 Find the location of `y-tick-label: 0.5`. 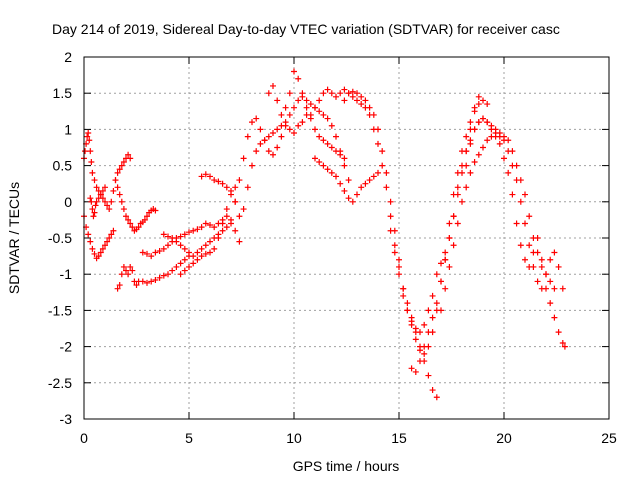

y-tick-label: 0.5 is located at coordinates (63, 166).